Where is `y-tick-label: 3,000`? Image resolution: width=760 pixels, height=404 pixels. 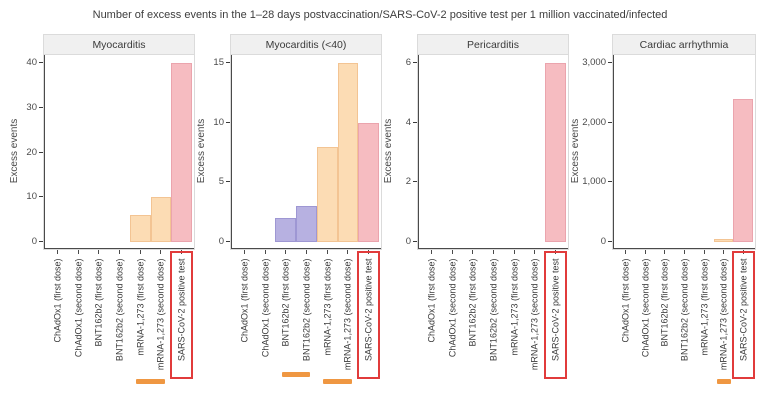
y-tick-label: 3,000 is located at coordinates (594, 62).